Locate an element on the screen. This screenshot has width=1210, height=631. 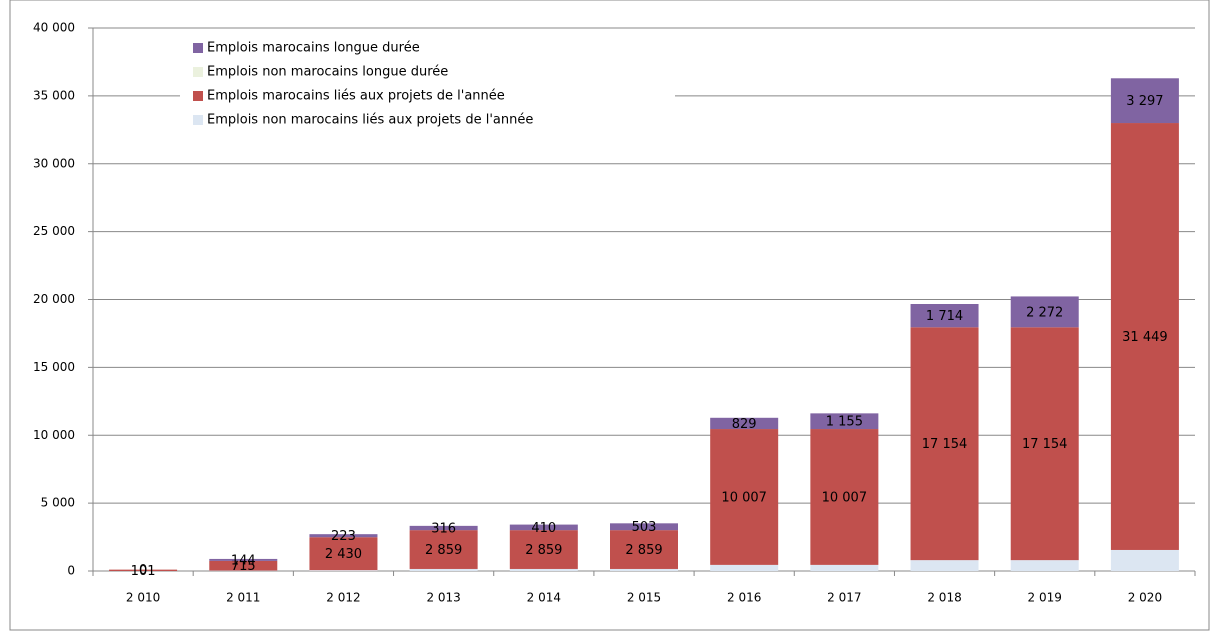
data-label: 3 297 is located at coordinates (1144, 101).